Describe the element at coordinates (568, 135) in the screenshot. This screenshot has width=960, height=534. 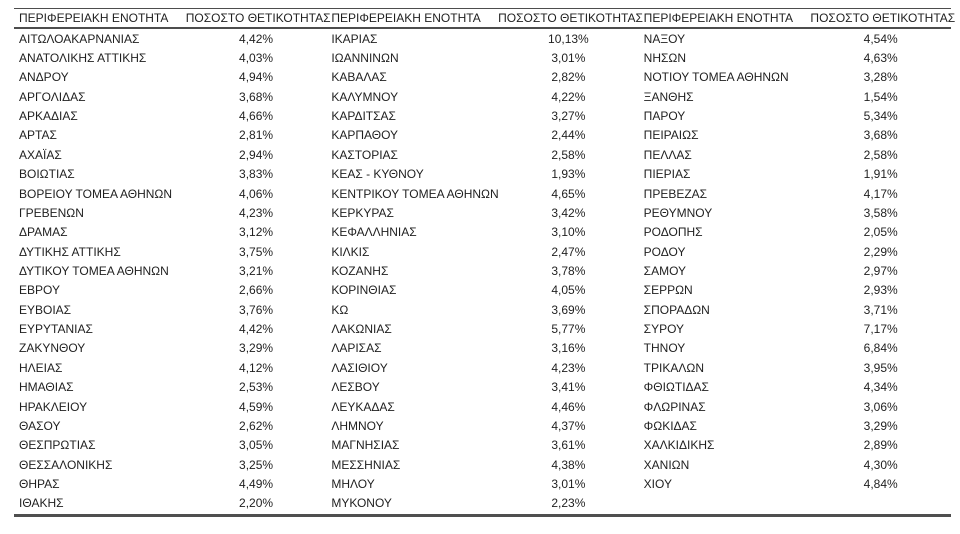
I see `positivity-value: 2,44%` at that location.